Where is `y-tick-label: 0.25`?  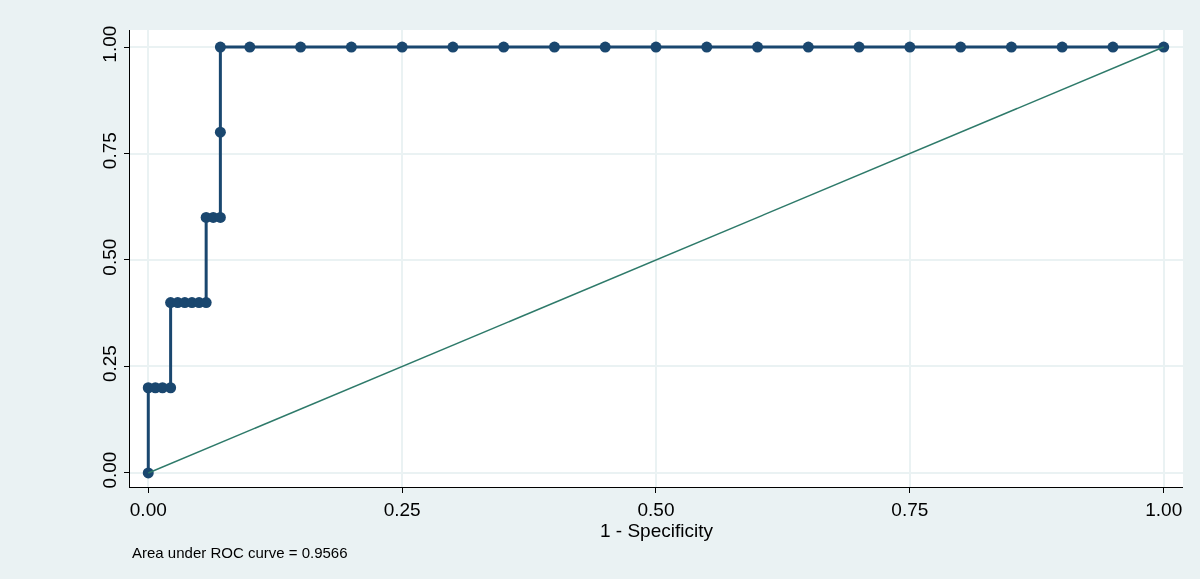 y-tick-label: 0.25 is located at coordinates (110, 364).